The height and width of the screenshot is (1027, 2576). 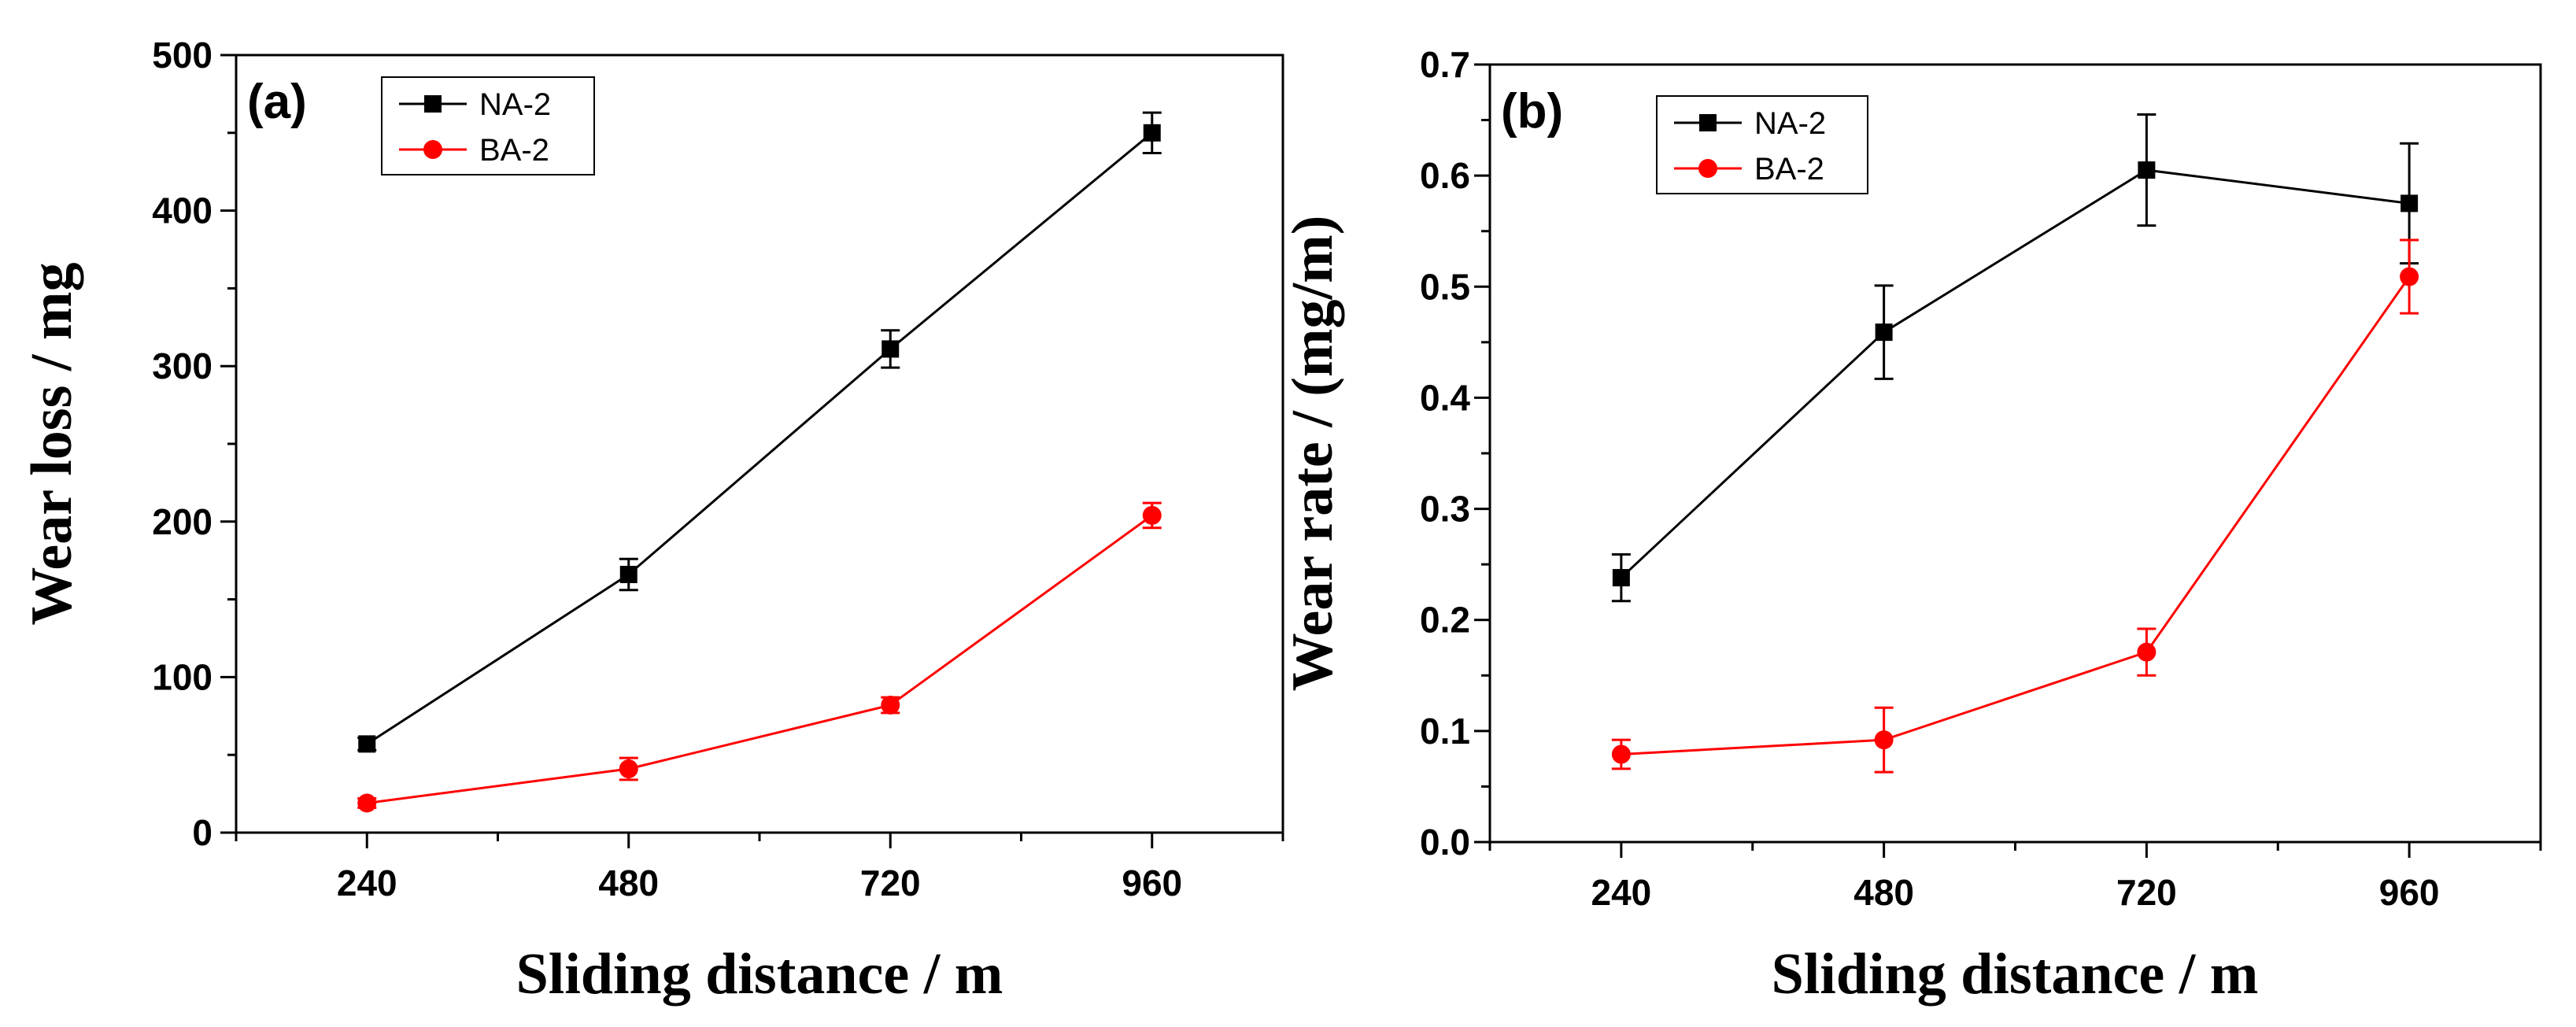 What do you see at coordinates (2015, 373) in the screenshot?
I see `panel-b-series-na-2-line` at bounding box center [2015, 373].